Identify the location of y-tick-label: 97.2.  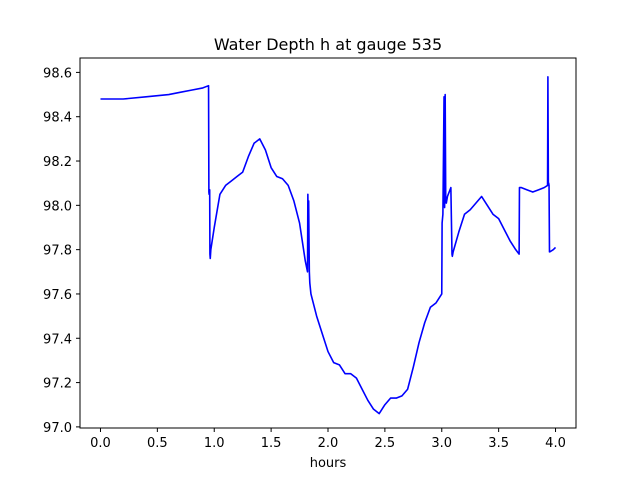
(57, 384).